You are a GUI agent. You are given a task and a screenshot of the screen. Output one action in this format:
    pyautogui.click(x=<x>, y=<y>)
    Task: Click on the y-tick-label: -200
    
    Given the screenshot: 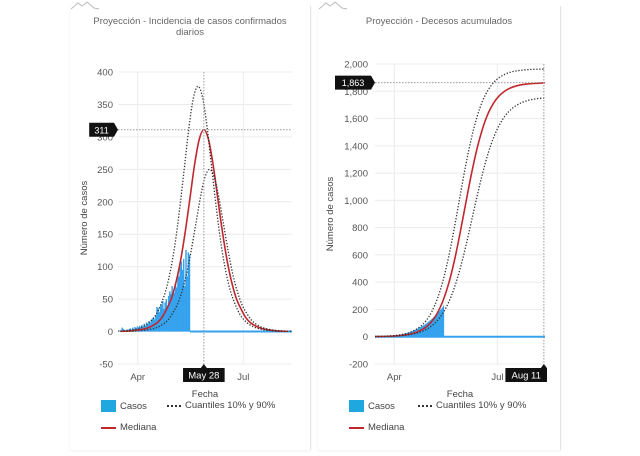 What is the action you would take?
    pyautogui.click(x=358, y=365)
    